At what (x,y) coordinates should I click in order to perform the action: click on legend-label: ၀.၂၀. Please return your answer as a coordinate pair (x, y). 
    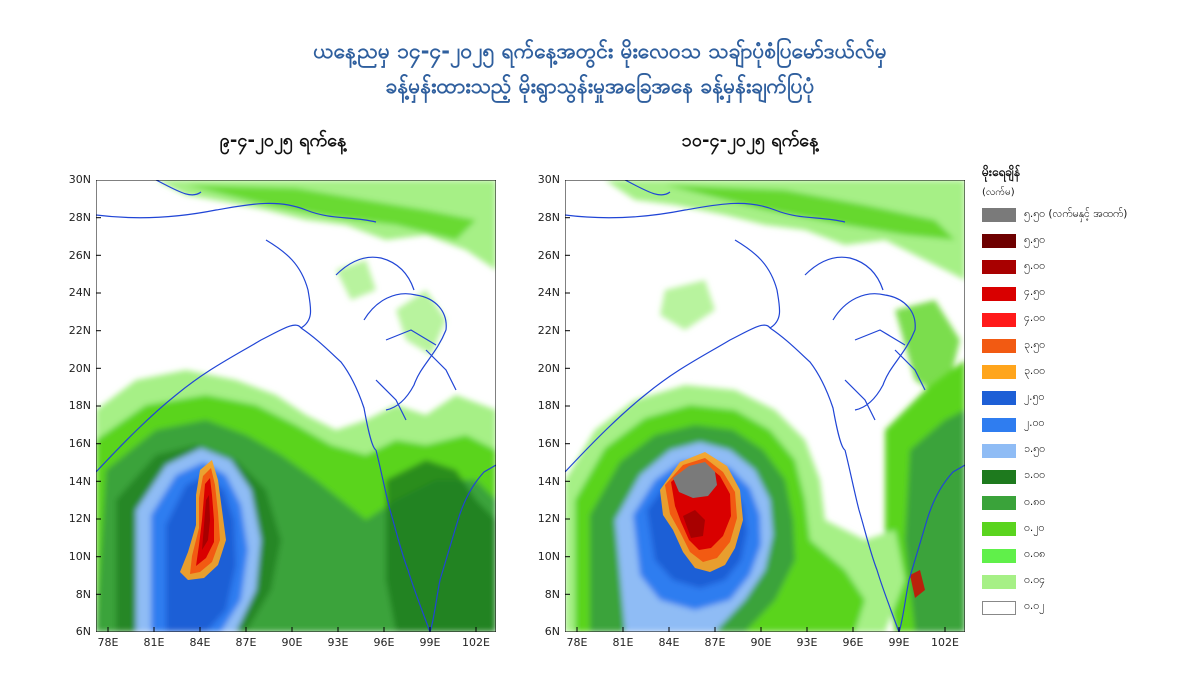
    Looking at the image, I should click on (1034, 527).